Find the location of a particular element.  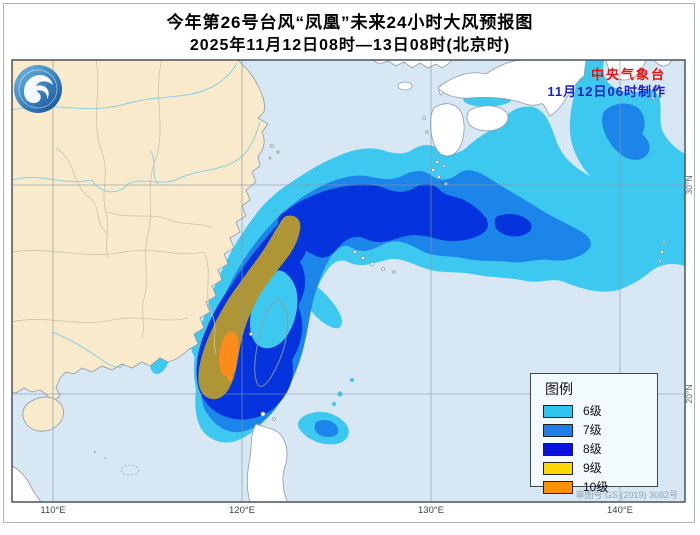

lon-label: 110°E is located at coordinates (52, 510).